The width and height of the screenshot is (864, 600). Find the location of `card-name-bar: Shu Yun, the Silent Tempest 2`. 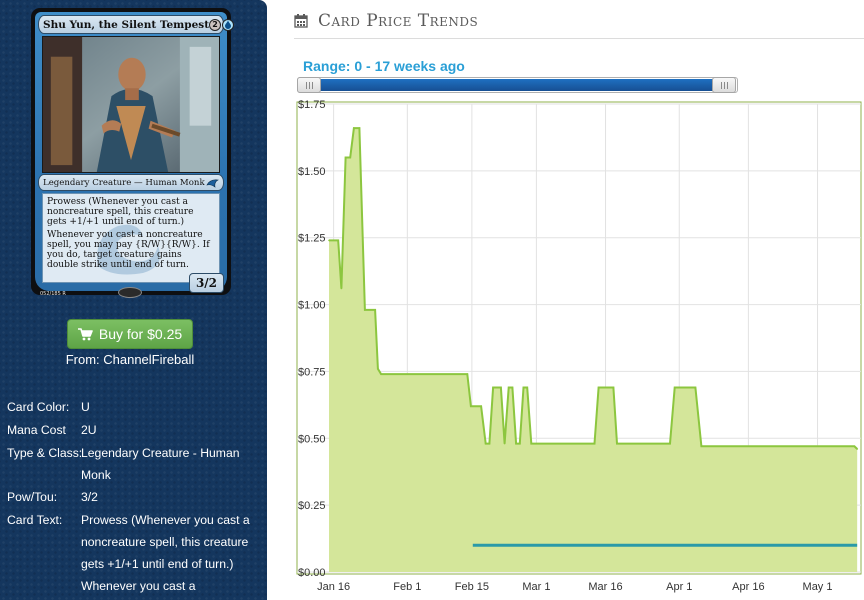

card-name-bar: Shu Yun, the Silent Tempest 2 is located at coordinates (136, 24).